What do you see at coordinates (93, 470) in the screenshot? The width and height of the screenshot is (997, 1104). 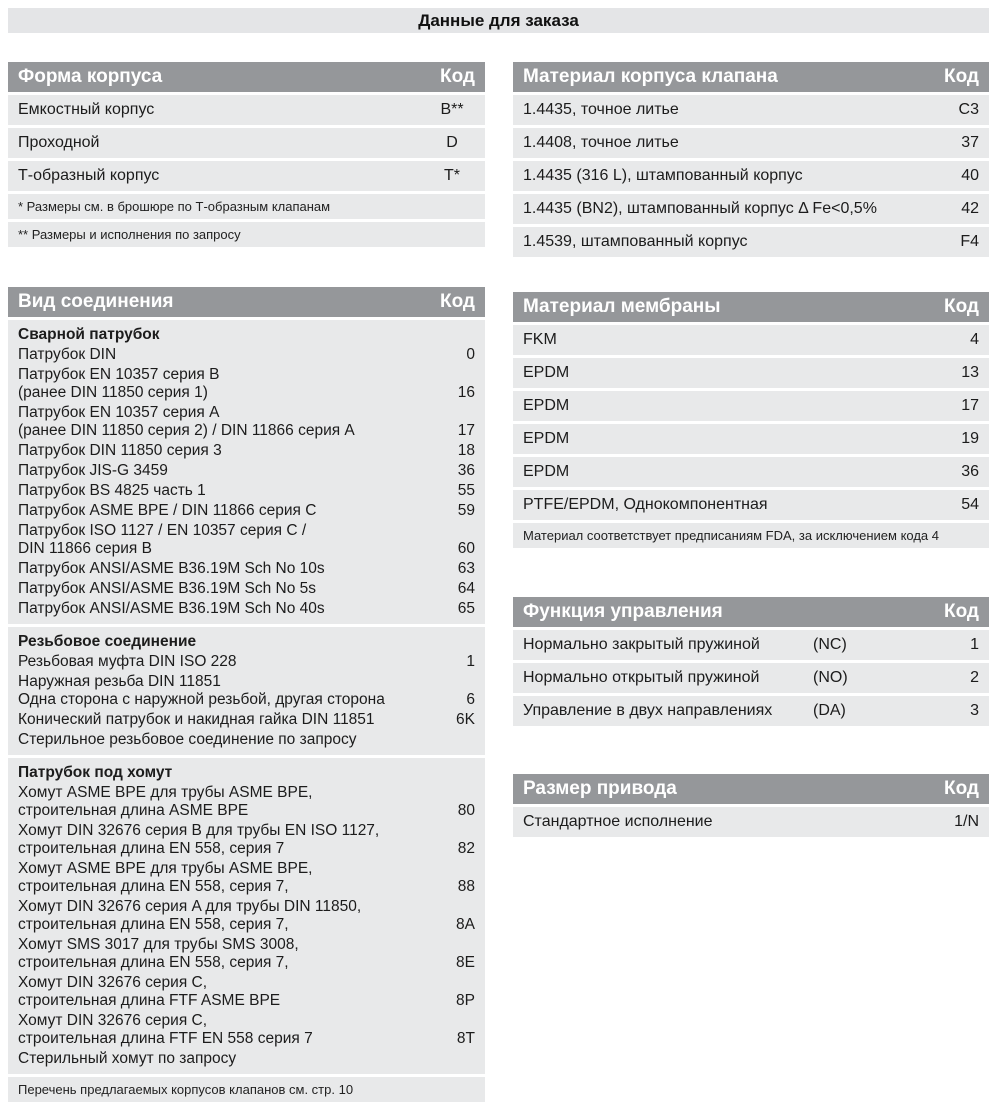 I see `item-label-line: Патрубок JIS-G 3459` at bounding box center [93, 470].